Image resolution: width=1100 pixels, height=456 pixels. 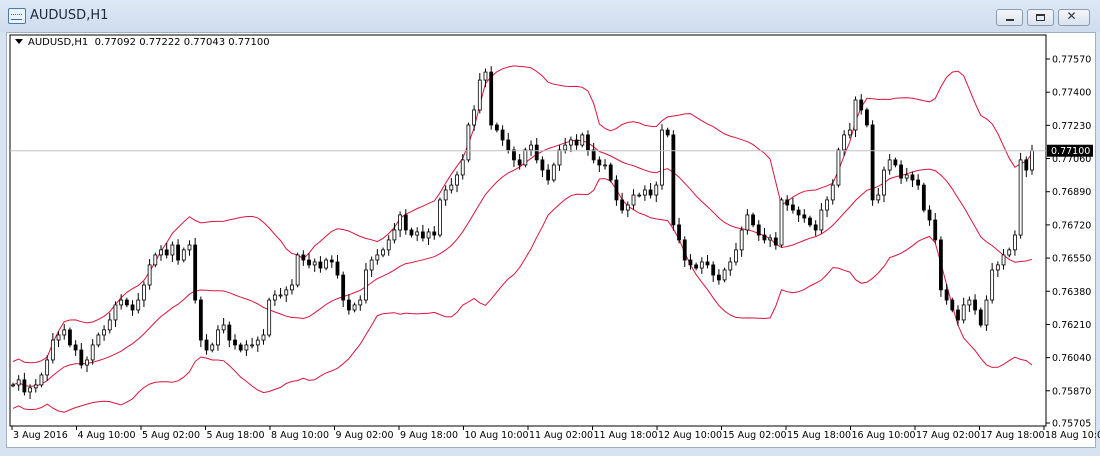 I want to click on x-tick-label: 15 Aug 02:00, so click(x=755, y=435).